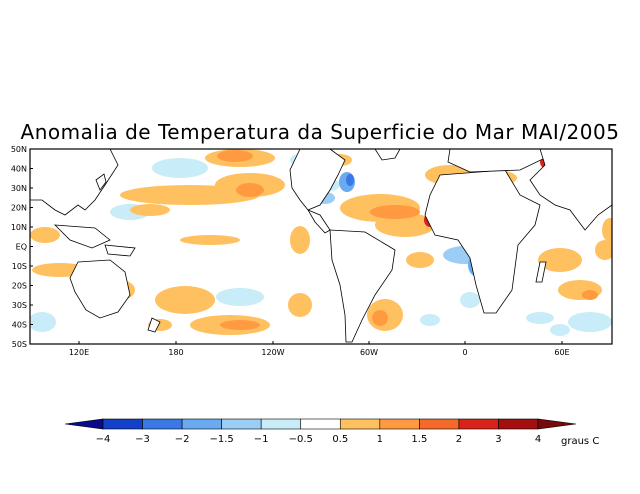  What do you see at coordinates (19, 344) in the screenshot?
I see `lat-label: 50S` at bounding box center [19, 344].